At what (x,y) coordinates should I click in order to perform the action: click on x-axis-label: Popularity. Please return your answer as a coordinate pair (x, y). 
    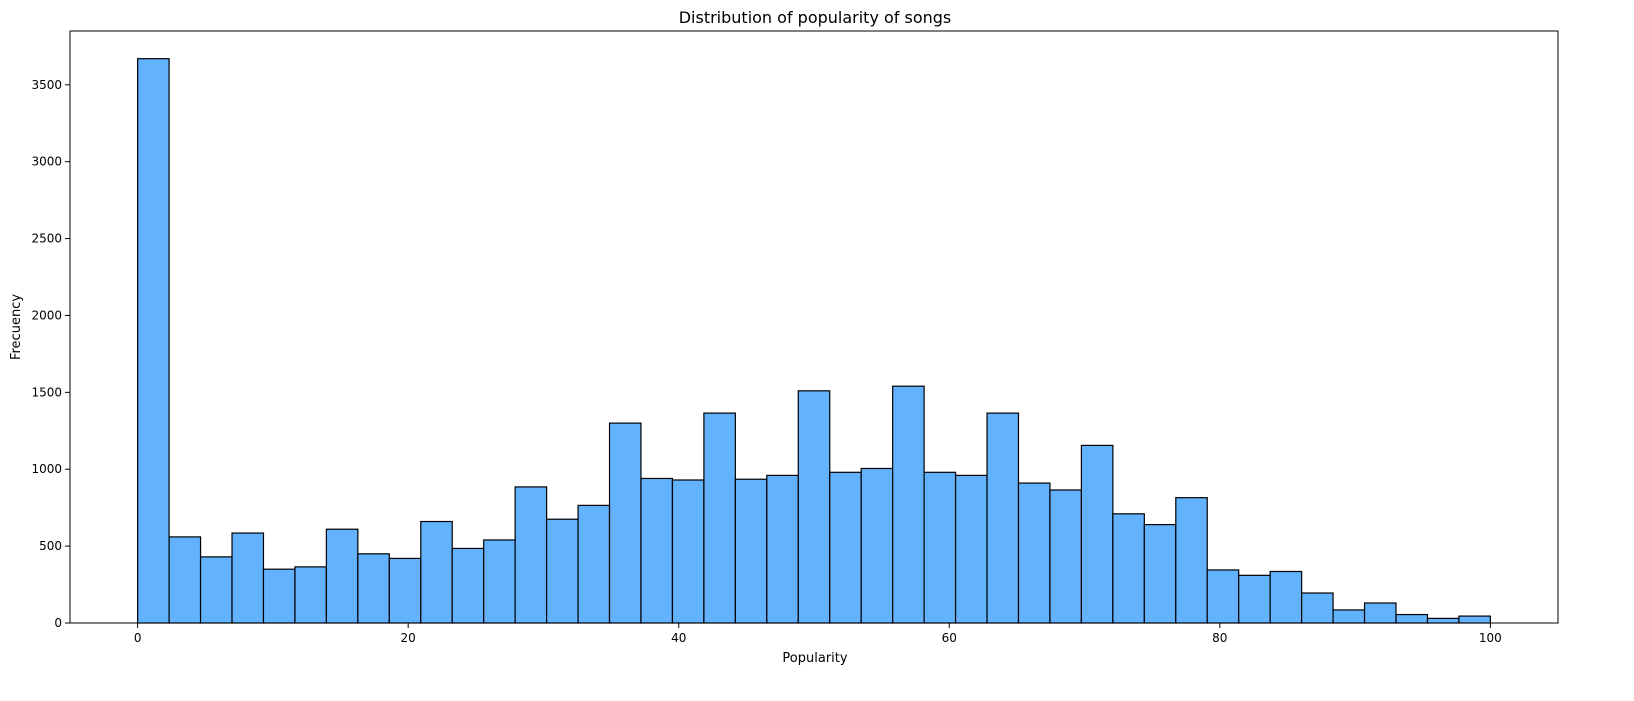
    Looking at the image, I should click on (814, 658).